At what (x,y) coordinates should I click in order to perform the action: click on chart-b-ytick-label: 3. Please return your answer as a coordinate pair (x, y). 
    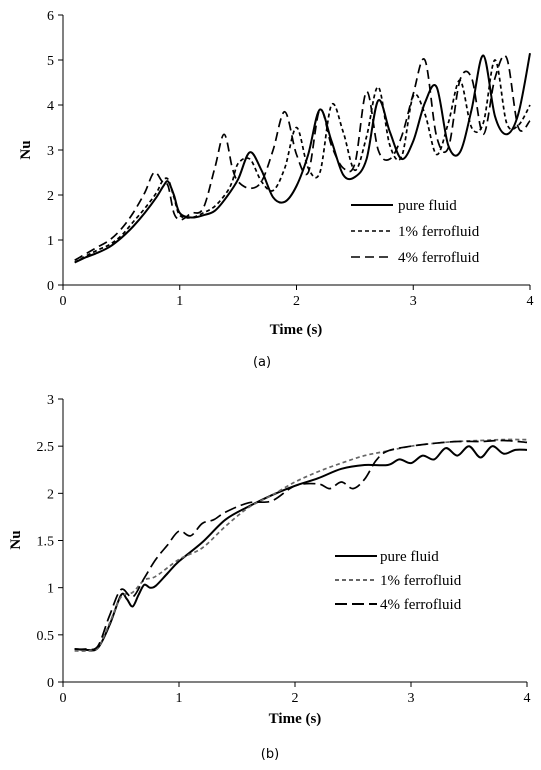
    Looking at the image, I should click on (50, 400).